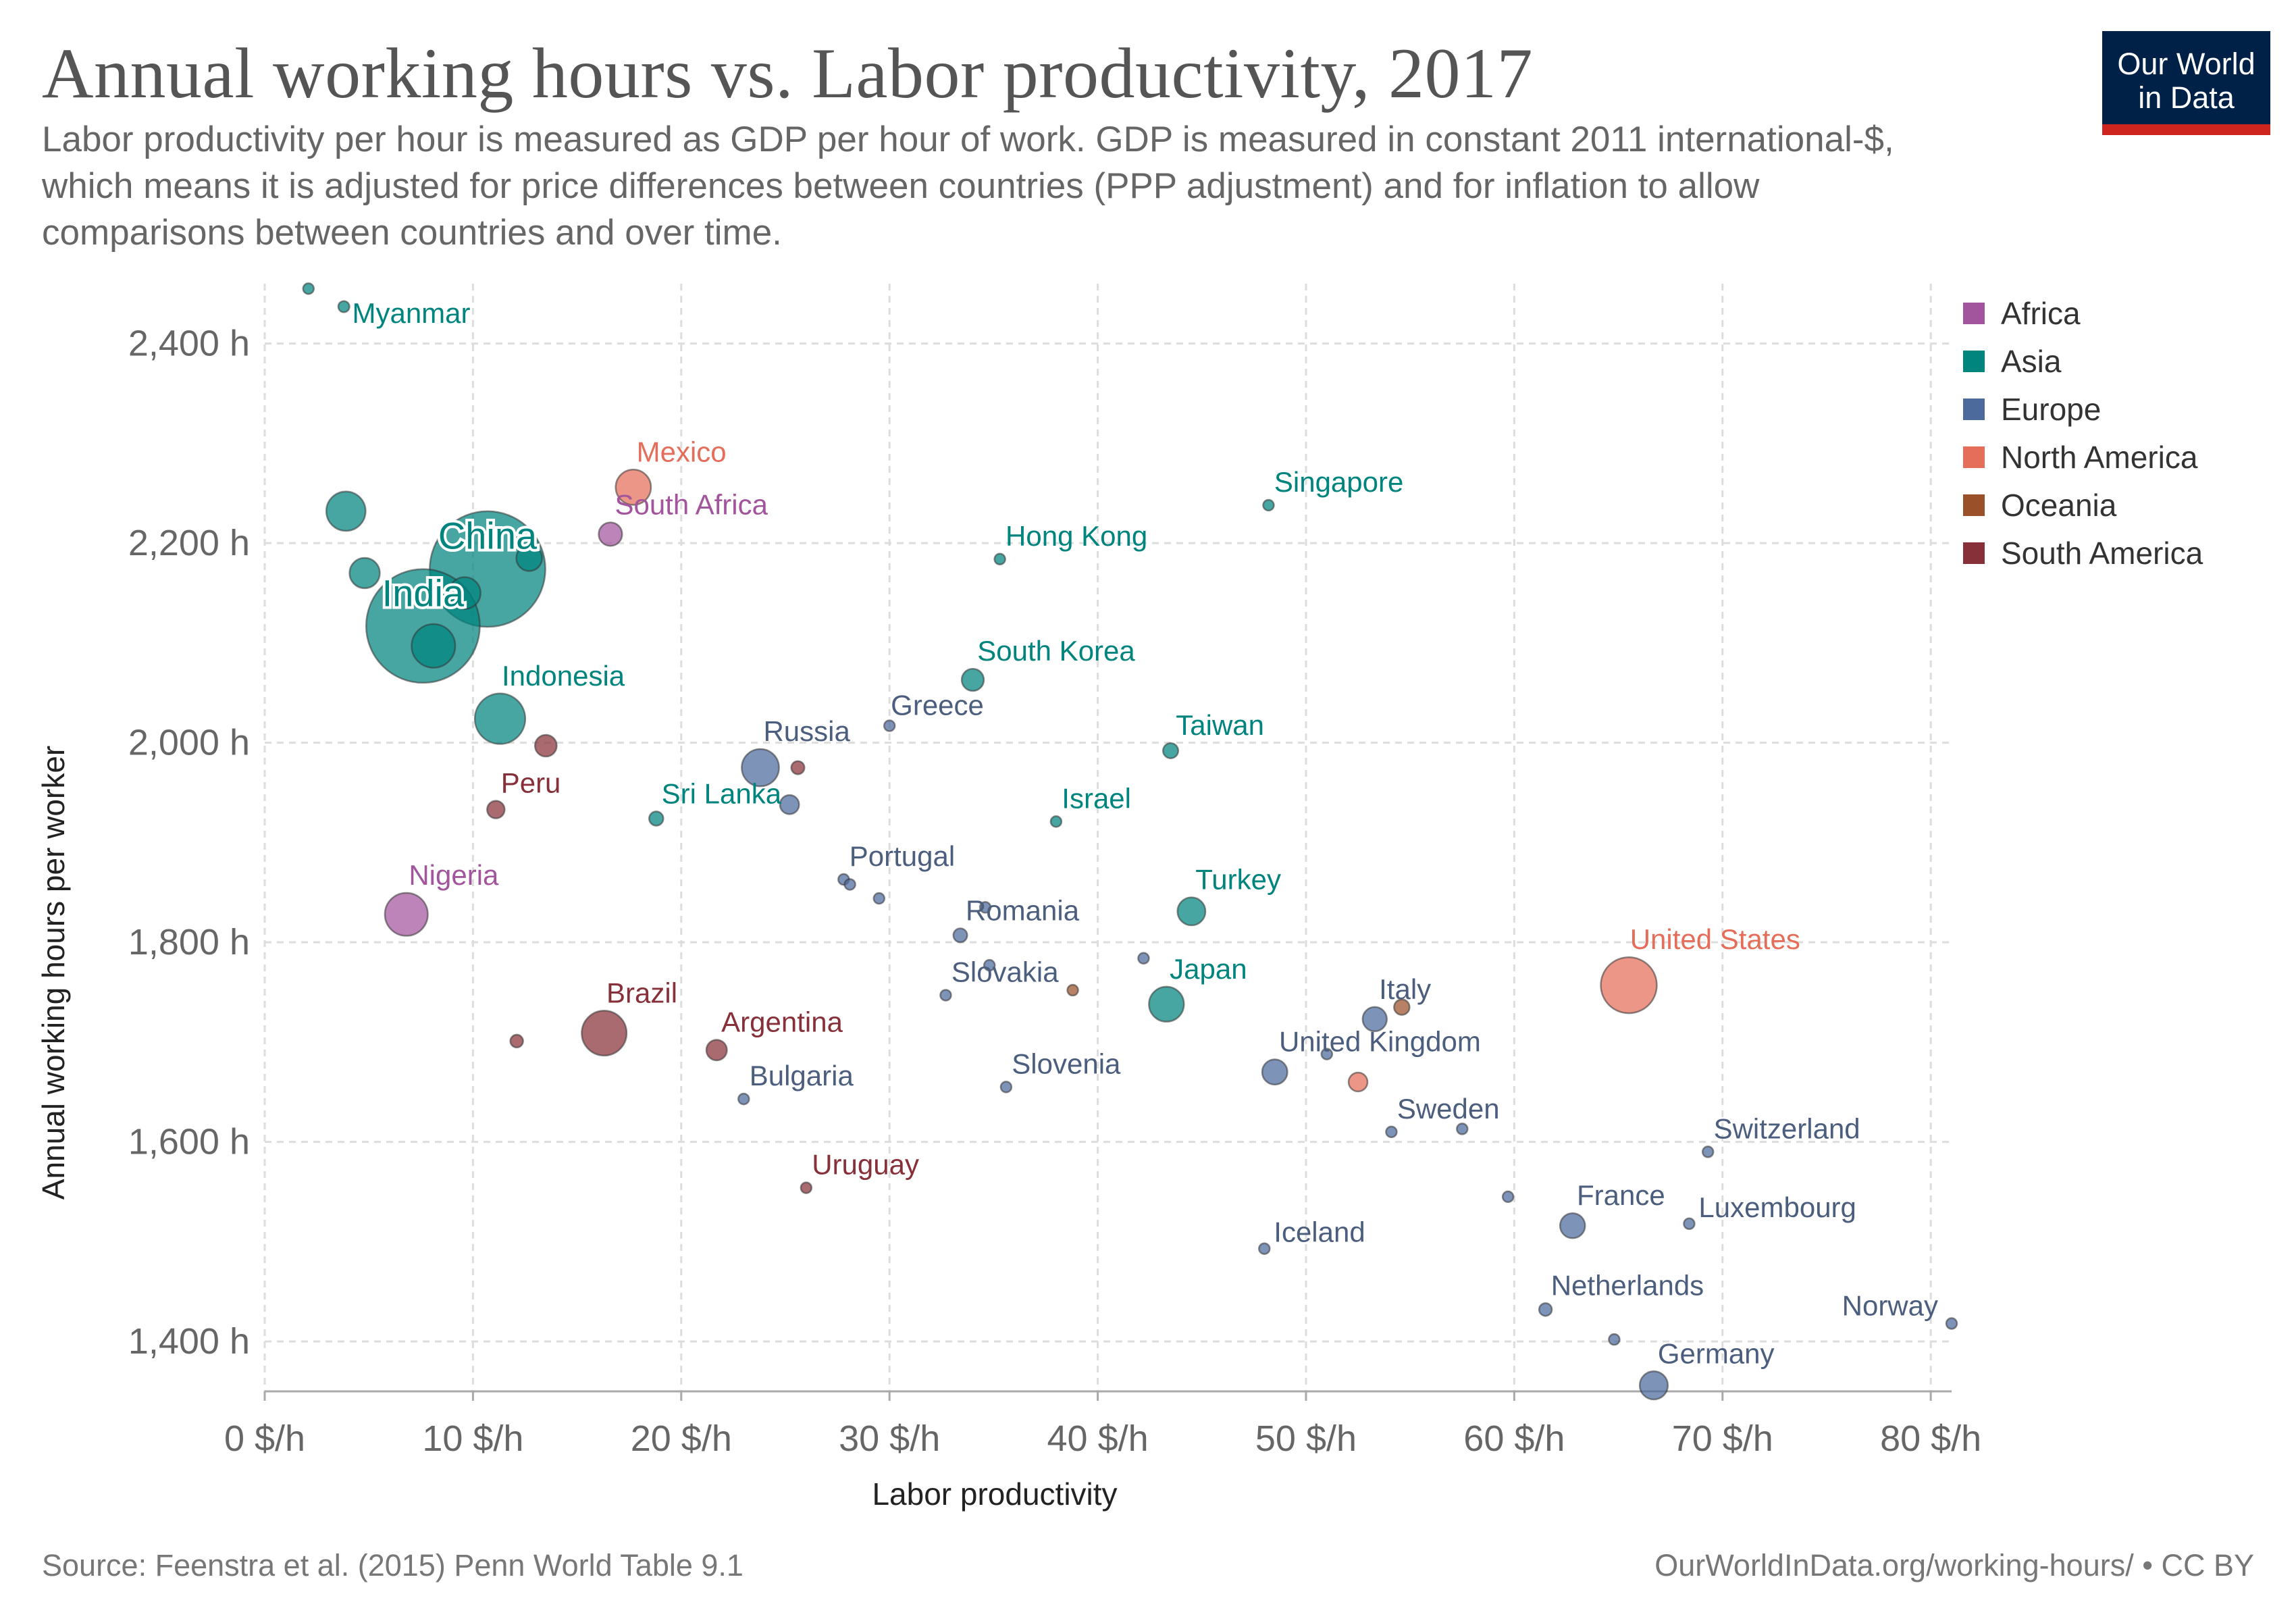  I want to click on point-taiwan: Taiwan, so click(1171, 750).